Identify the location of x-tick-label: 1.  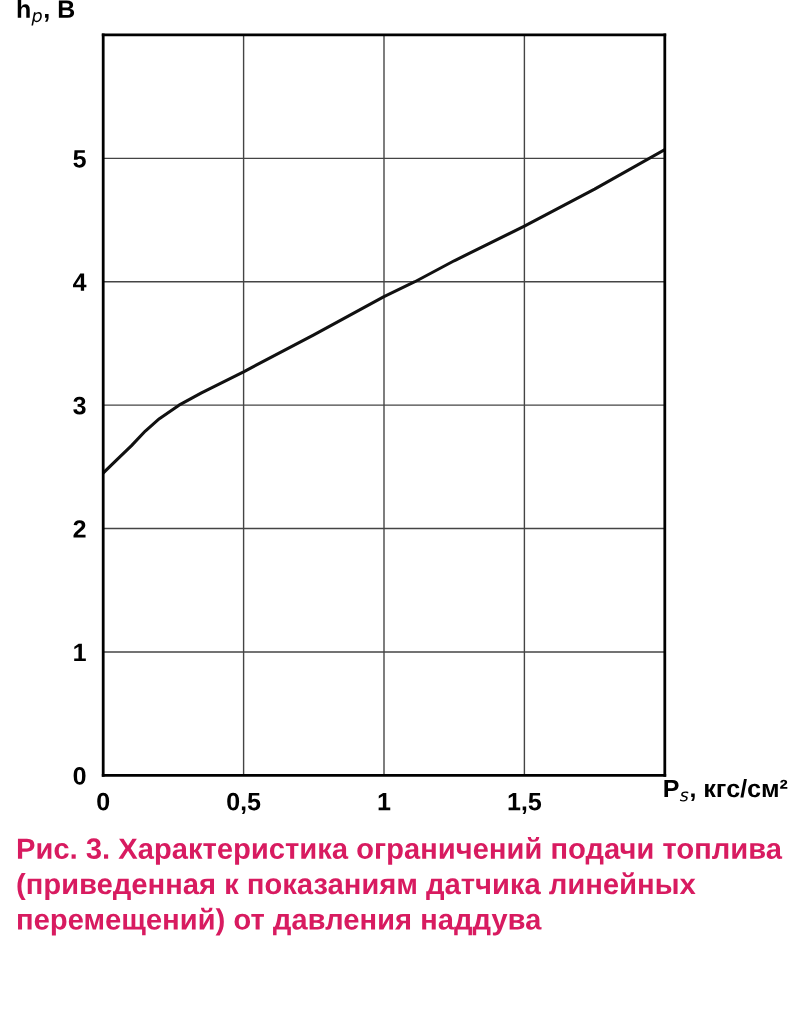
(384, 801).